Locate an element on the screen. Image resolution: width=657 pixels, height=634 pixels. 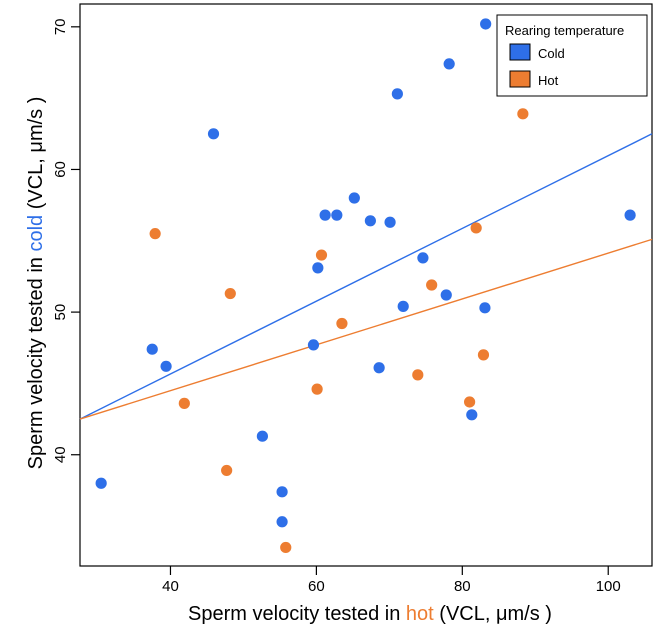
legend-title: Rearing temperature is located at coordinates (564, 30).